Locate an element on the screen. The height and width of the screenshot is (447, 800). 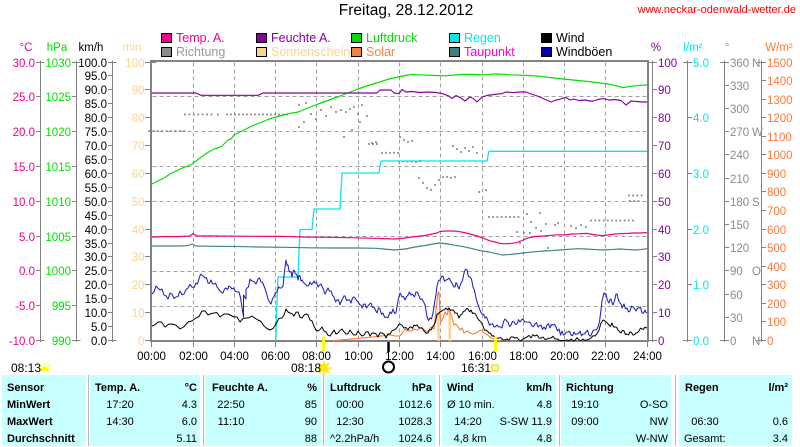
svg-text: 90.0 is located at coordinates (96, 91).